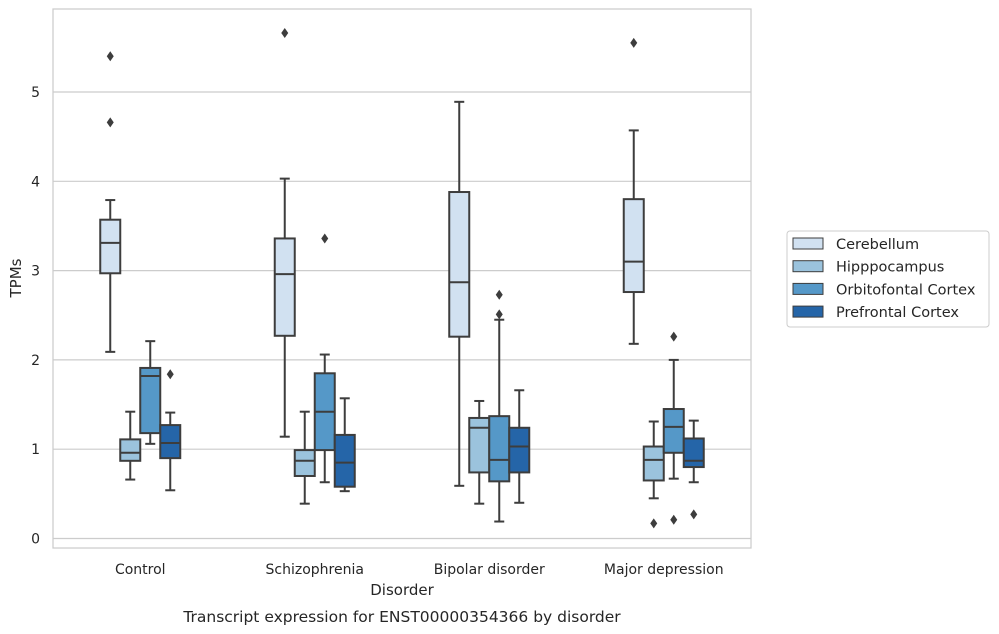 This screenshot has height=634, width=999. Describe the element at coordinates (897, 313) in the screenshot. I see `legend-label: Prefrontal Cortex` at that location.